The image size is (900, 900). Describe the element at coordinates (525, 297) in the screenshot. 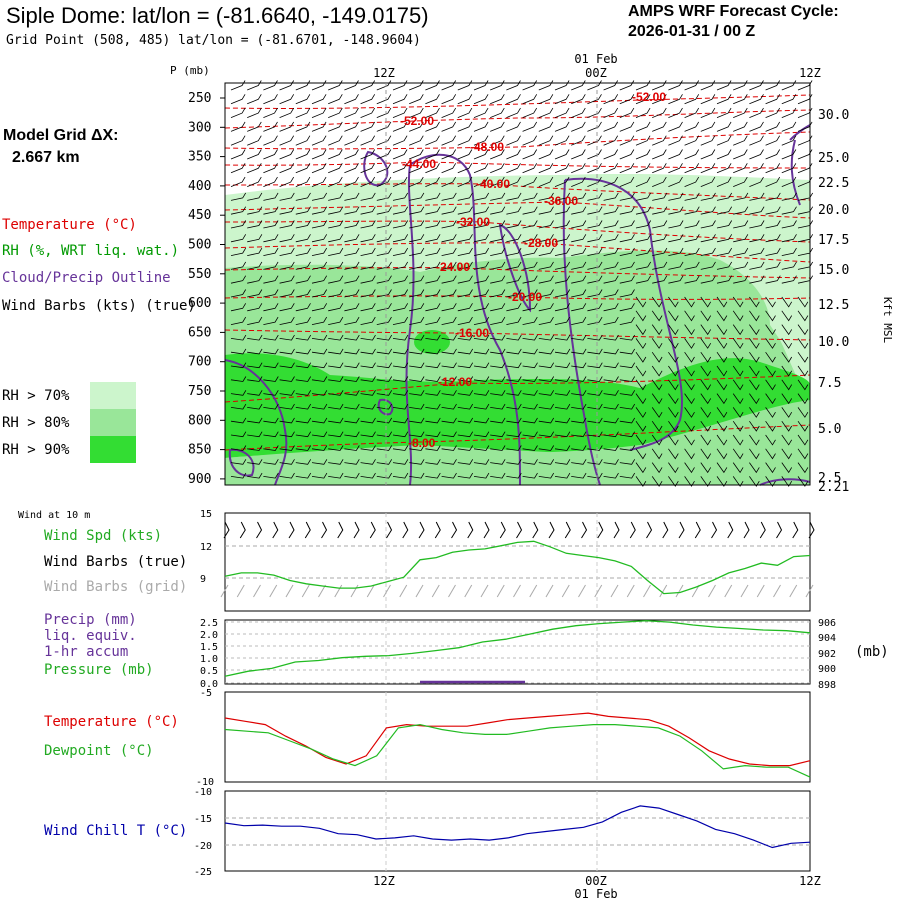

I see `contour-label: -20.00` at that location.